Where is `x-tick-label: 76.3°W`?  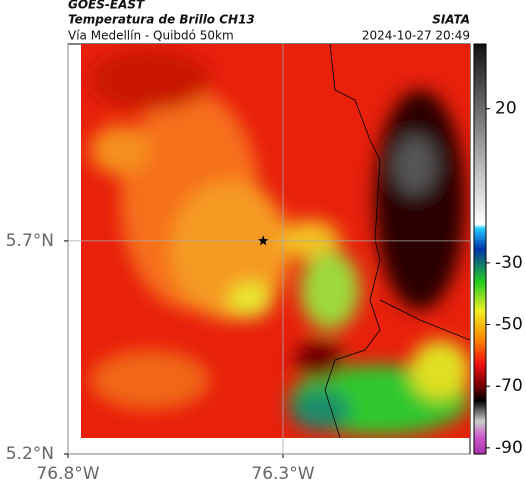
x-tick-label: 76.3°W is located at coordinates (282, 474).